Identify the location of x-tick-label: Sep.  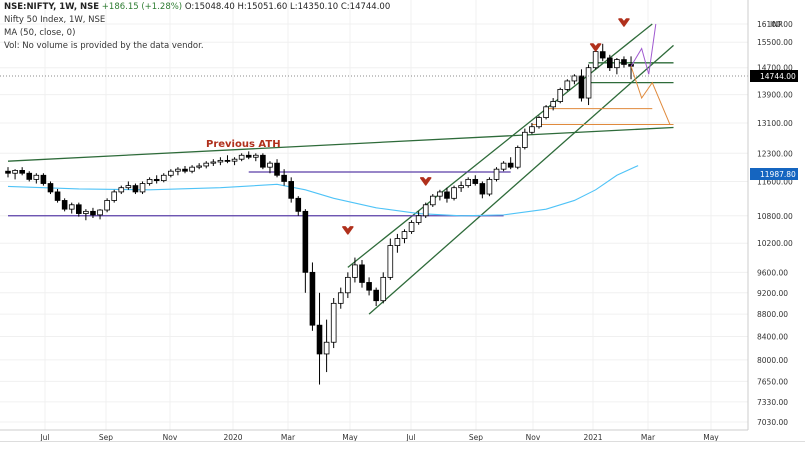
(106, 437).